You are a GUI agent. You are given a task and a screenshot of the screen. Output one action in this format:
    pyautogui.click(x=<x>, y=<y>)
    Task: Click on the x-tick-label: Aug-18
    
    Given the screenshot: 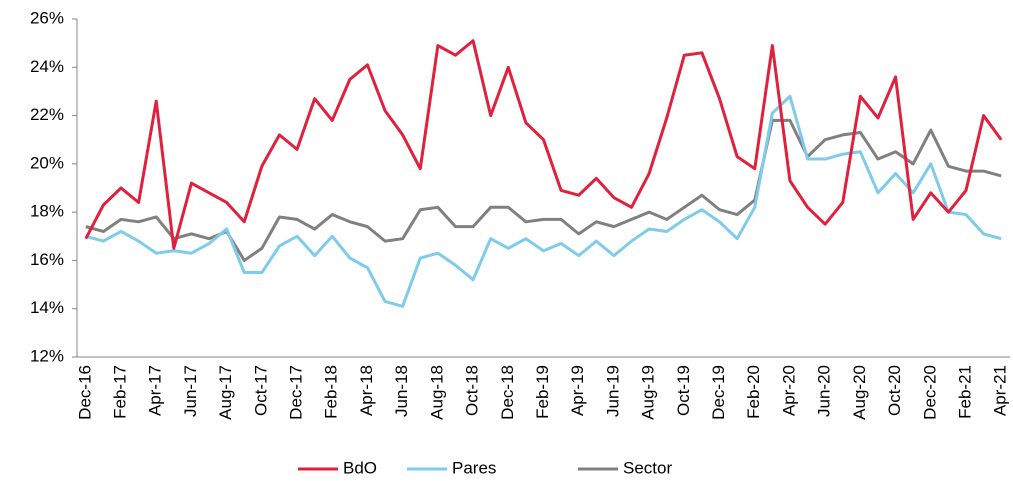 What is the action you would take?
    pyautogui.click(x=436, y=392)
    